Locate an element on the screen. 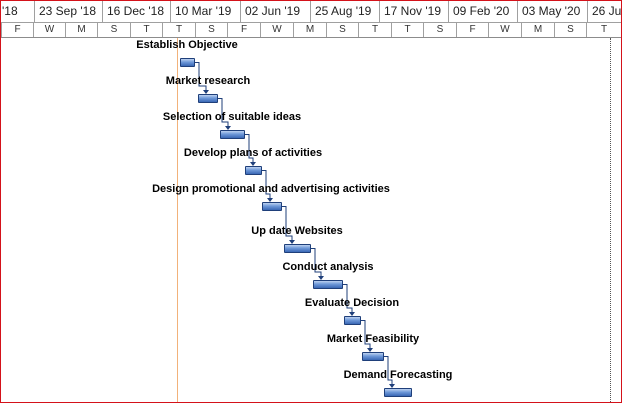  timescale-major-cell: 02 Jun '19 is located at coordinates (275, 11).